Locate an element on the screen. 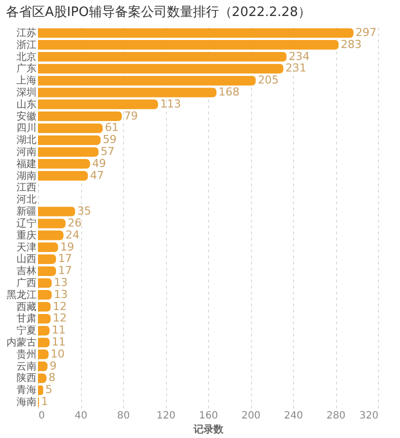 This screenshot has width=400, height=438. x-axis-title: 记录数 is located at coordinates (208, 430).